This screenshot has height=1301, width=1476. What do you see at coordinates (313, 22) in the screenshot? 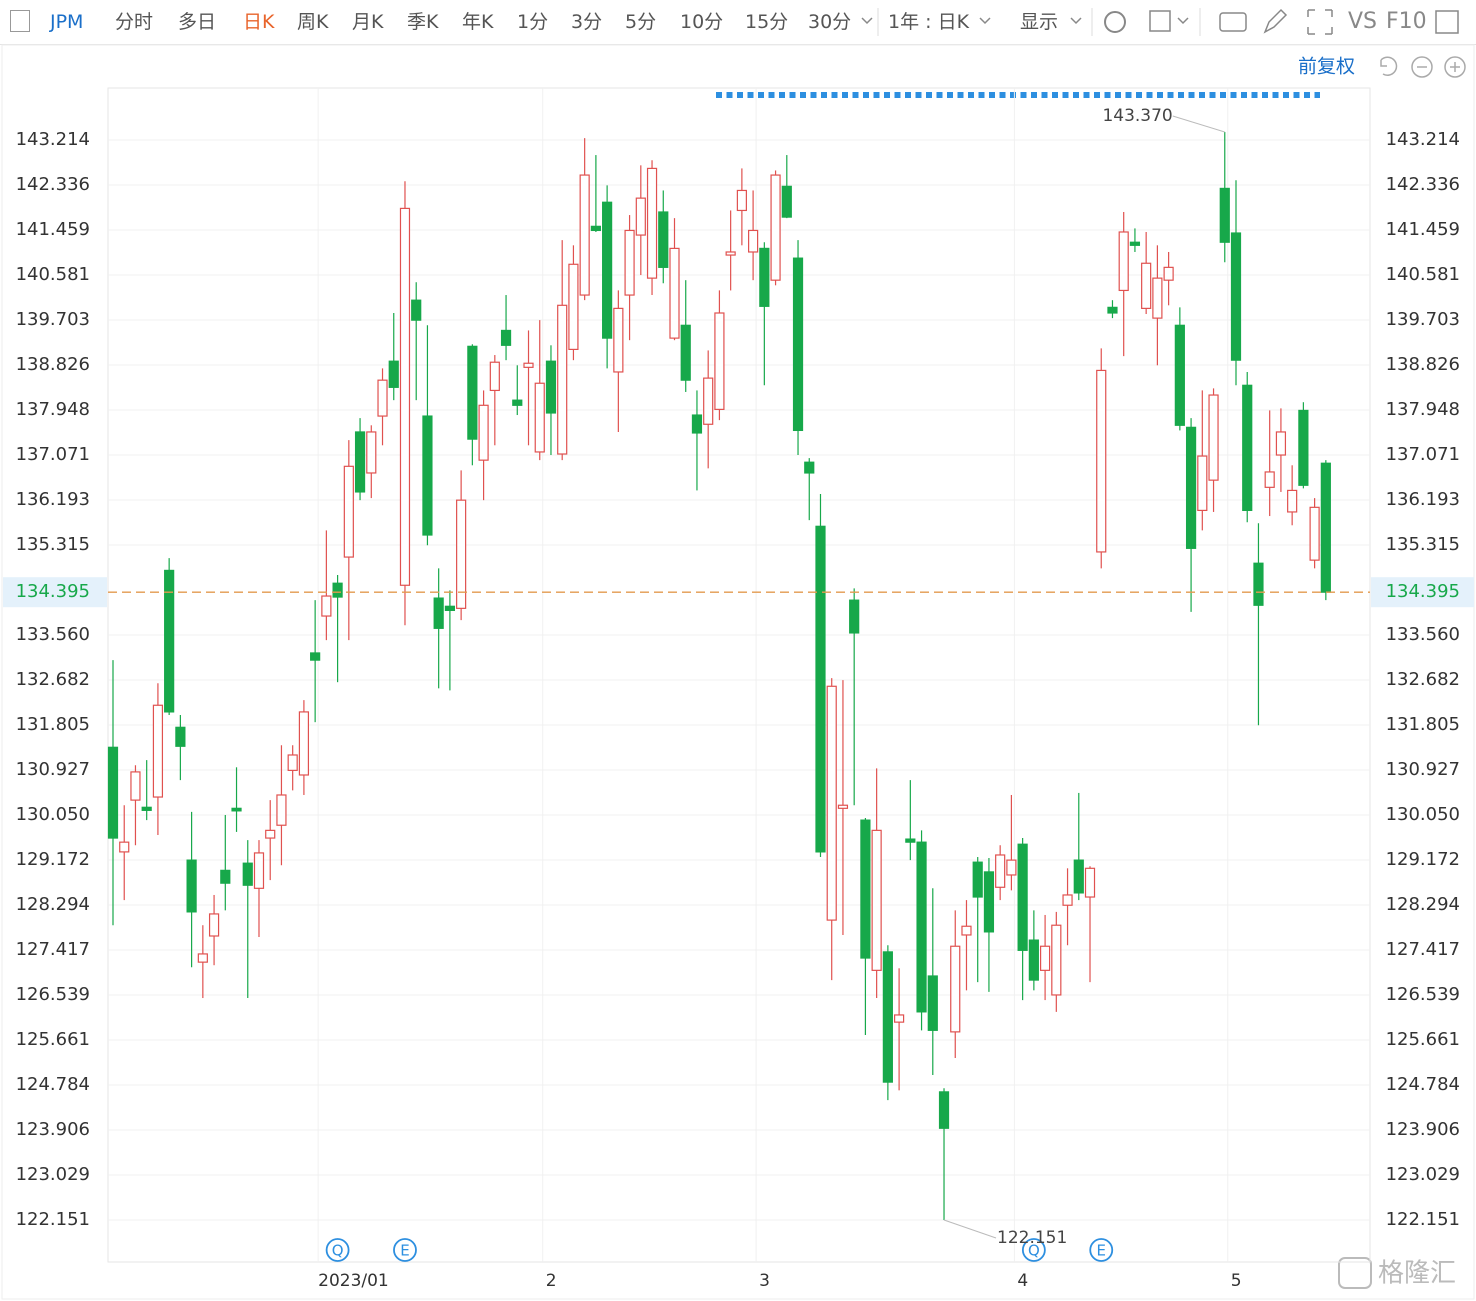
I see `period-tab: 周K` at bounding box center [313, 22].